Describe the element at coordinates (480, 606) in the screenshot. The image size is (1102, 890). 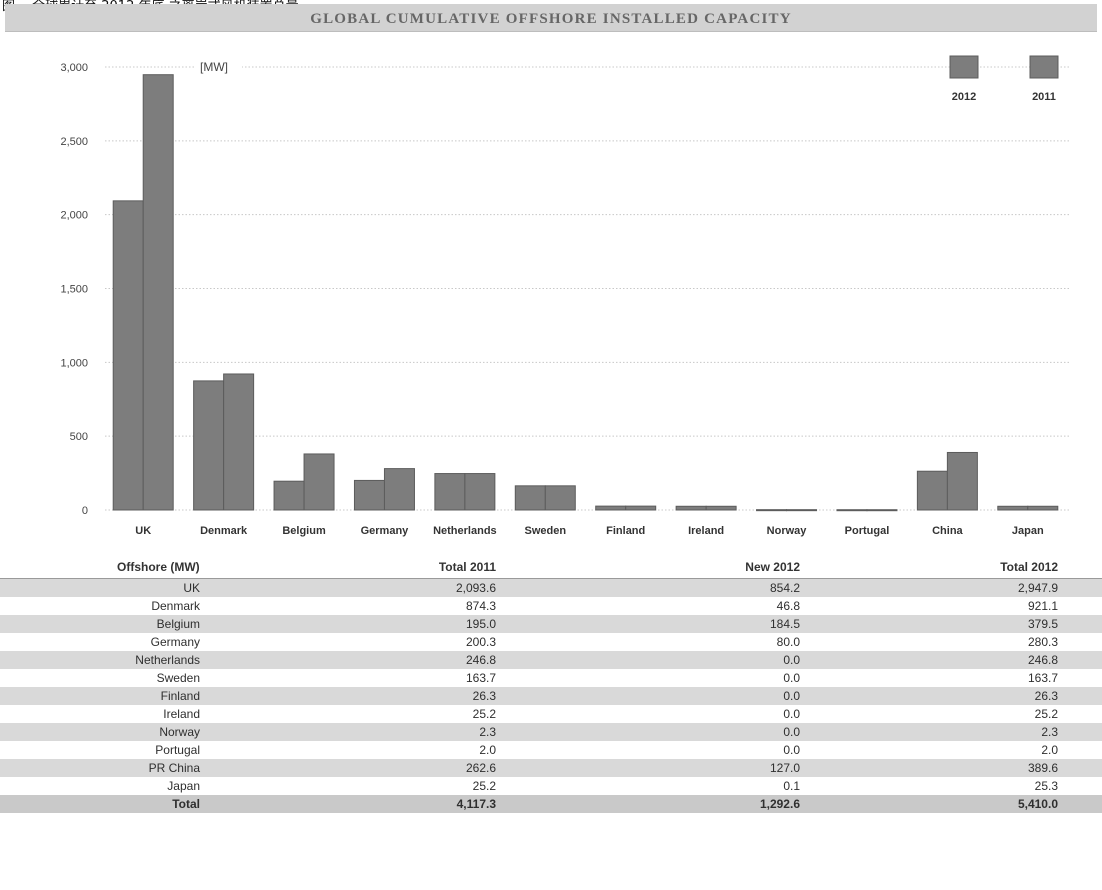
I see `row-total-2011: 874.3` at that location.